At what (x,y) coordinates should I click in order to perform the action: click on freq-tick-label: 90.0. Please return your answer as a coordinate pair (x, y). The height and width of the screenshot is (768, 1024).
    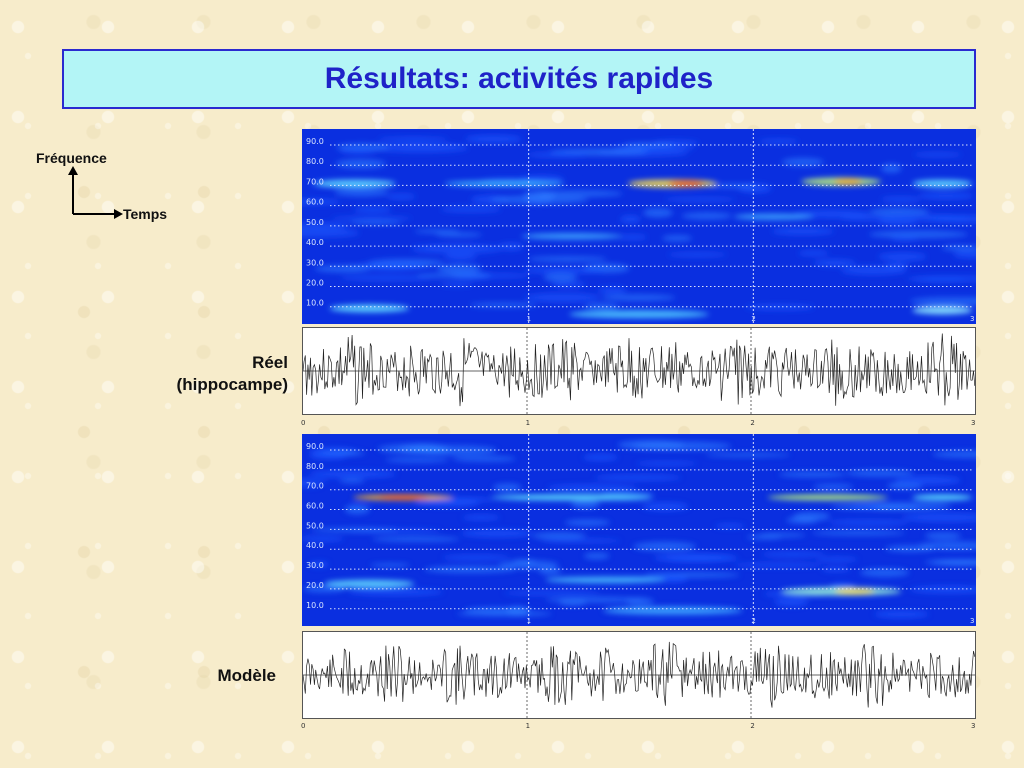
    Looking at the image, I should click on (315, 141).